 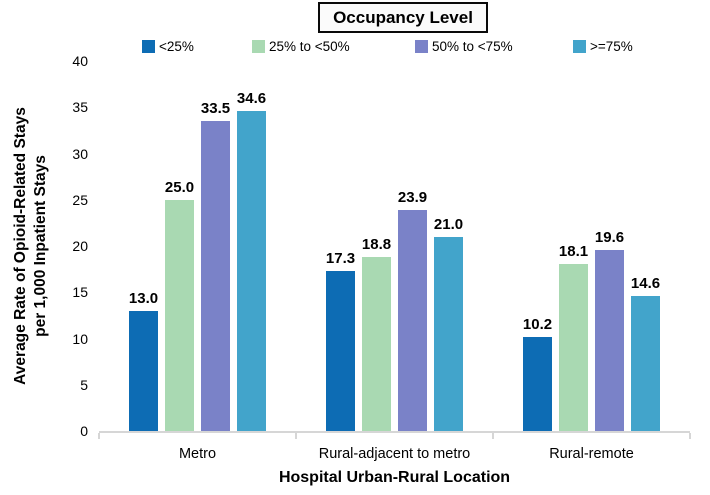 I want to click on bar-value-label: 13.0, so click(x=143, y=298).